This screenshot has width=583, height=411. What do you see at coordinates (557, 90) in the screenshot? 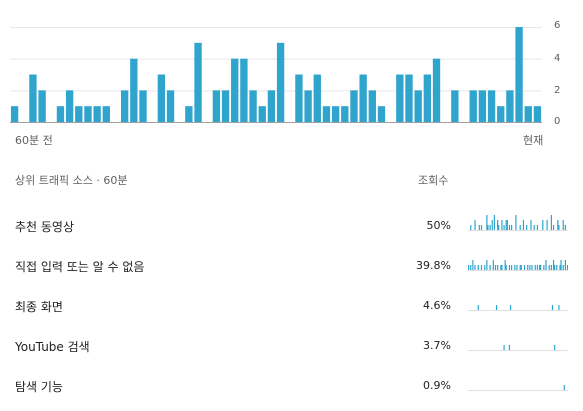
I see `y-tick-label: 2` at bounding box center [557, 90].